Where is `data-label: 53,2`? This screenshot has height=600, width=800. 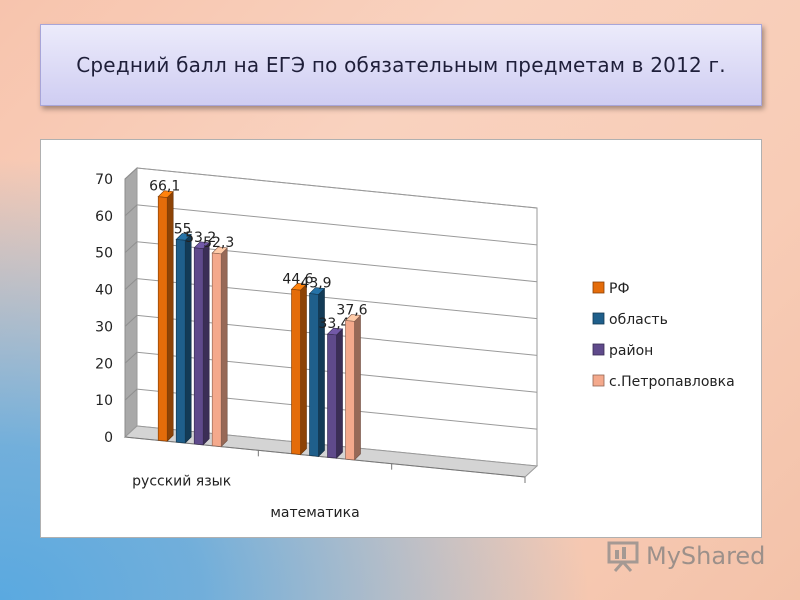 data-label: 53,2 is located at coordinates (200, 238).